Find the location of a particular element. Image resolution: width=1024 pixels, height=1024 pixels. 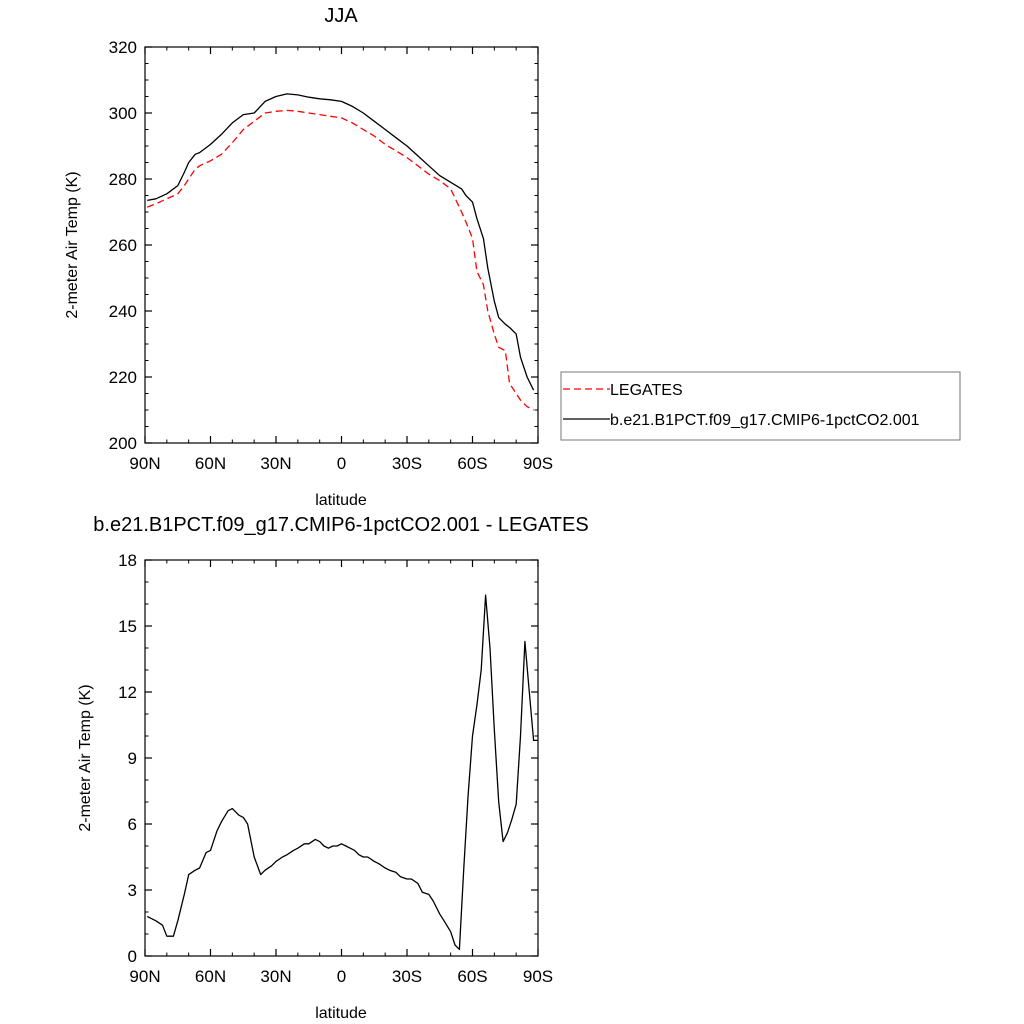

bottom-y-axis-title: 2-meter Air Temp (K) is located at coordinates (85, 757).